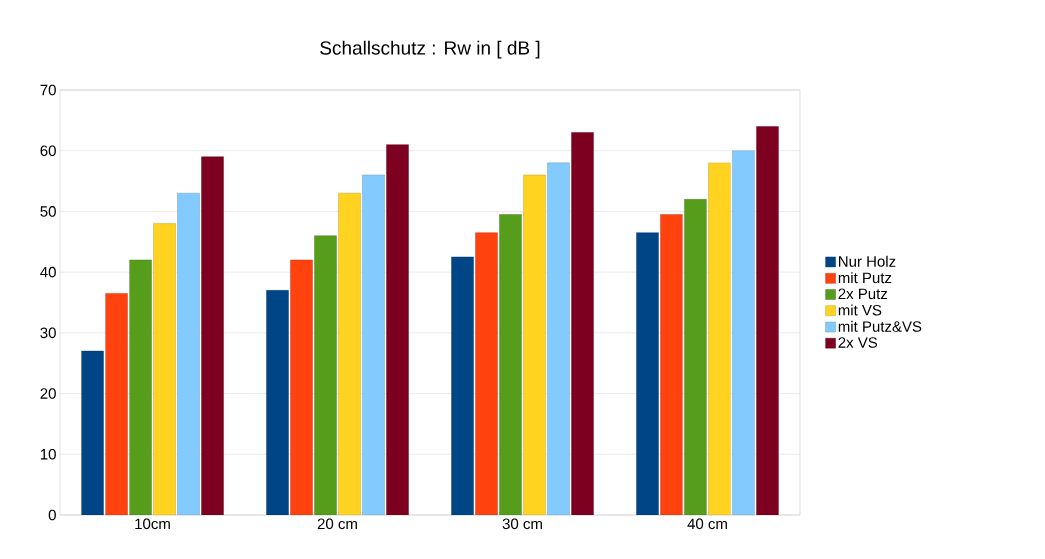 The width and height of the screenshot is (1045, 559). What do you see at coordinates (52, 515) in the screenshot?
I see `y-tick-label: 0` at bounding box center [52, 515].